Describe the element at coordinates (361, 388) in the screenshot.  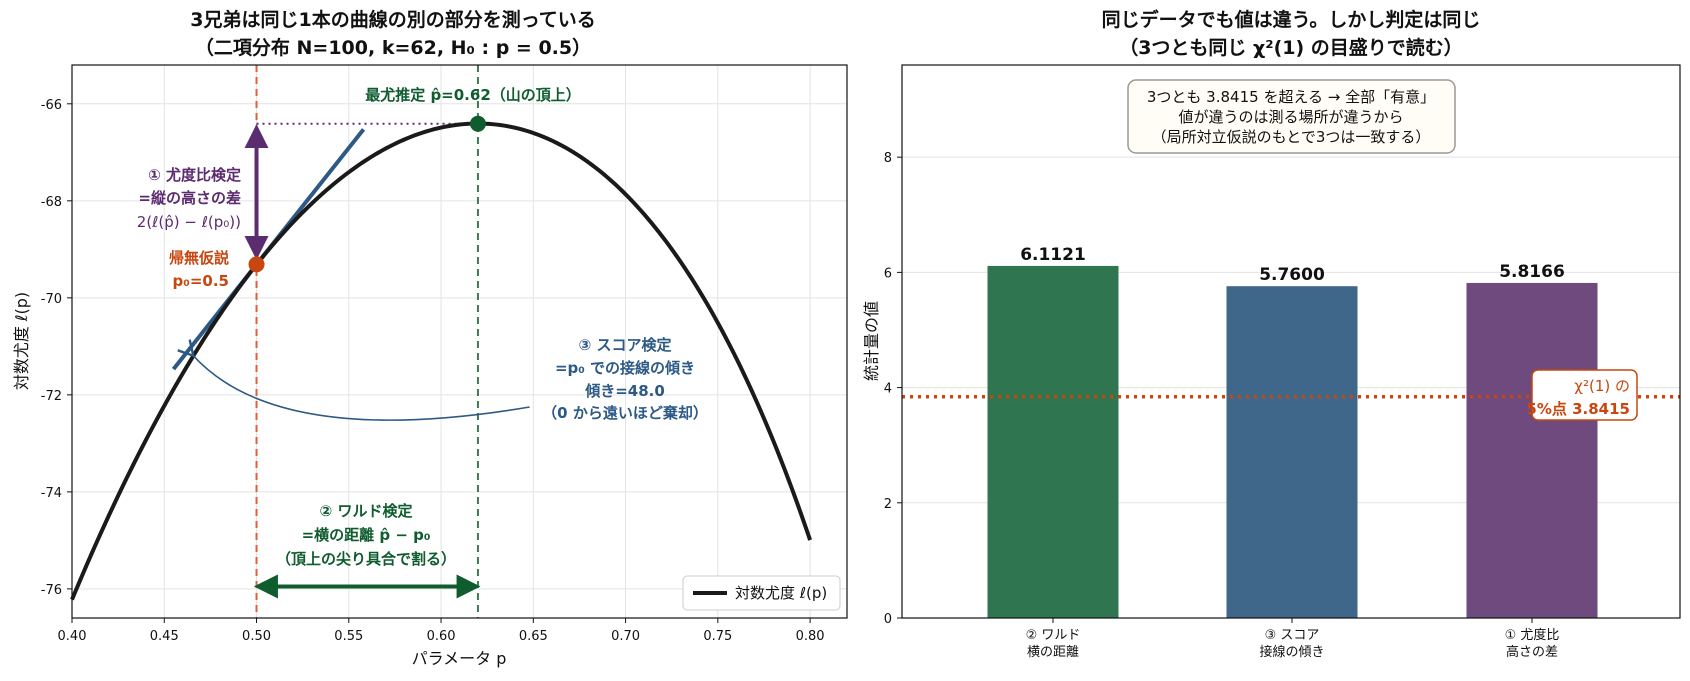
I see `score-pointer-arrow` at that location.